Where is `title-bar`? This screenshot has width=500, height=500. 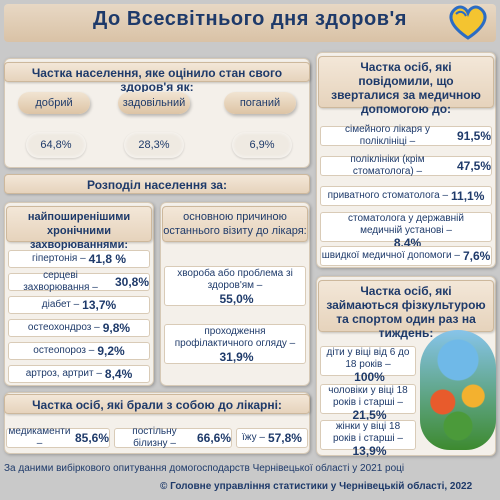
title-bar is located at coordinates (250, 23).